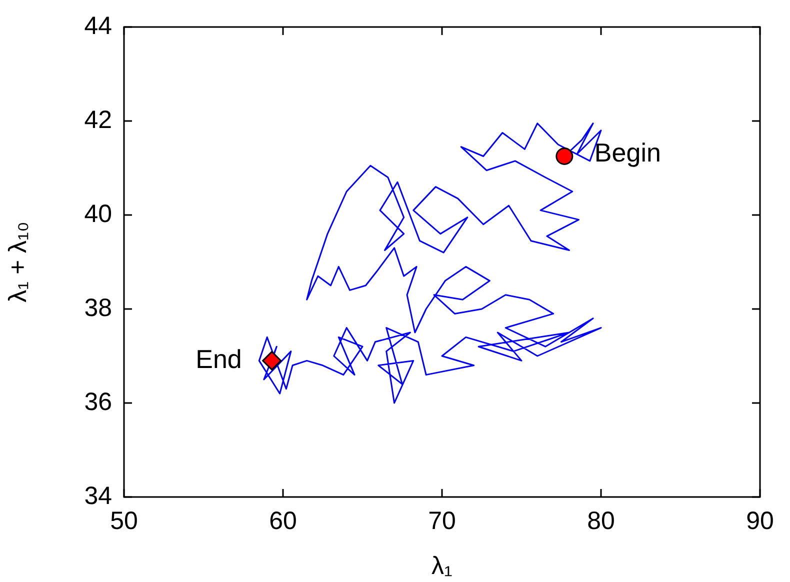 Image resolution: width=790 pixels, height=582 pixels. I want to click on y-tick-label: 38, so click(98, 308).